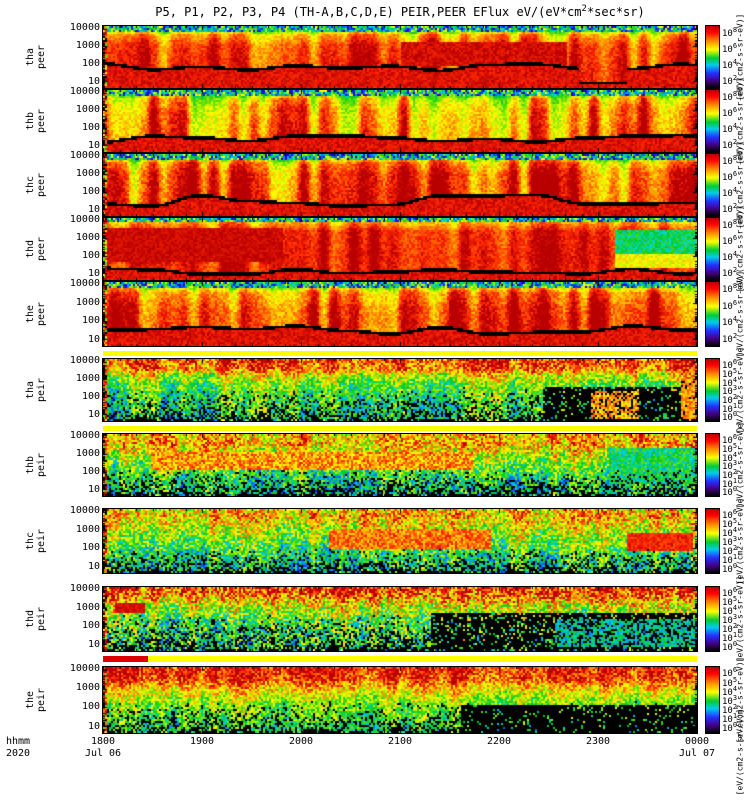 Image resolution: width=750 pixels, height=800 pixels. Describe the element at coordinates (735, 445) in the screenshot. I see `colorbar-tick-exponent: 5` at that location.